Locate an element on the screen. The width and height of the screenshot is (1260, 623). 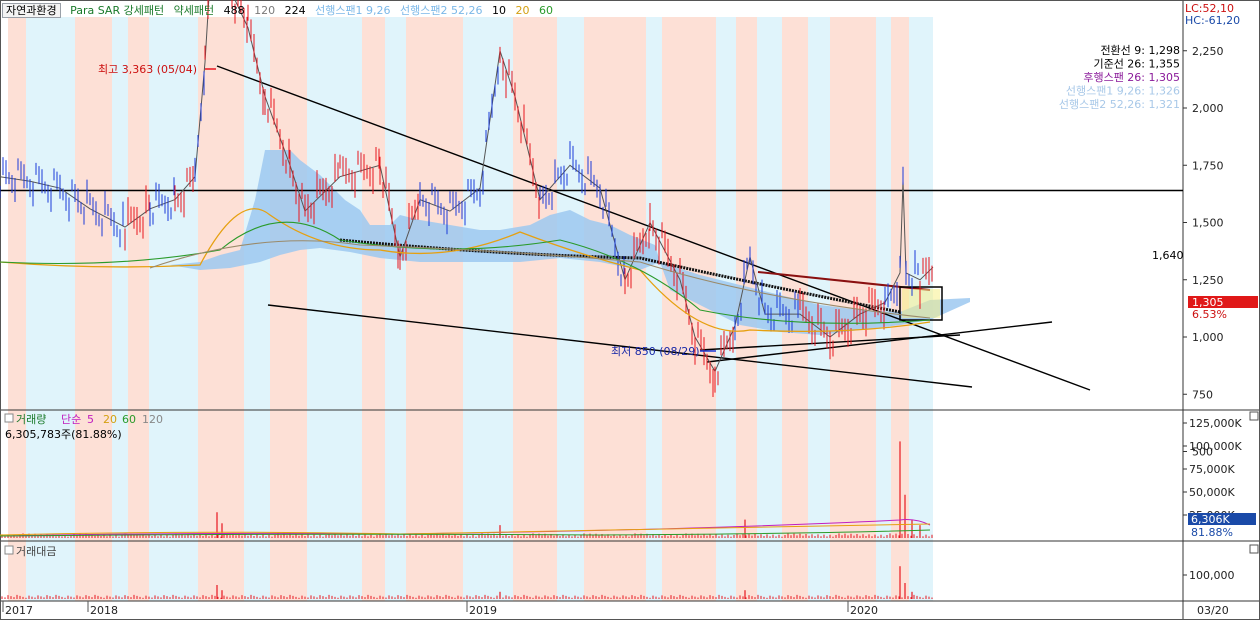
amount-tick-label: 100,000 is located at coordinates (1212, 575).